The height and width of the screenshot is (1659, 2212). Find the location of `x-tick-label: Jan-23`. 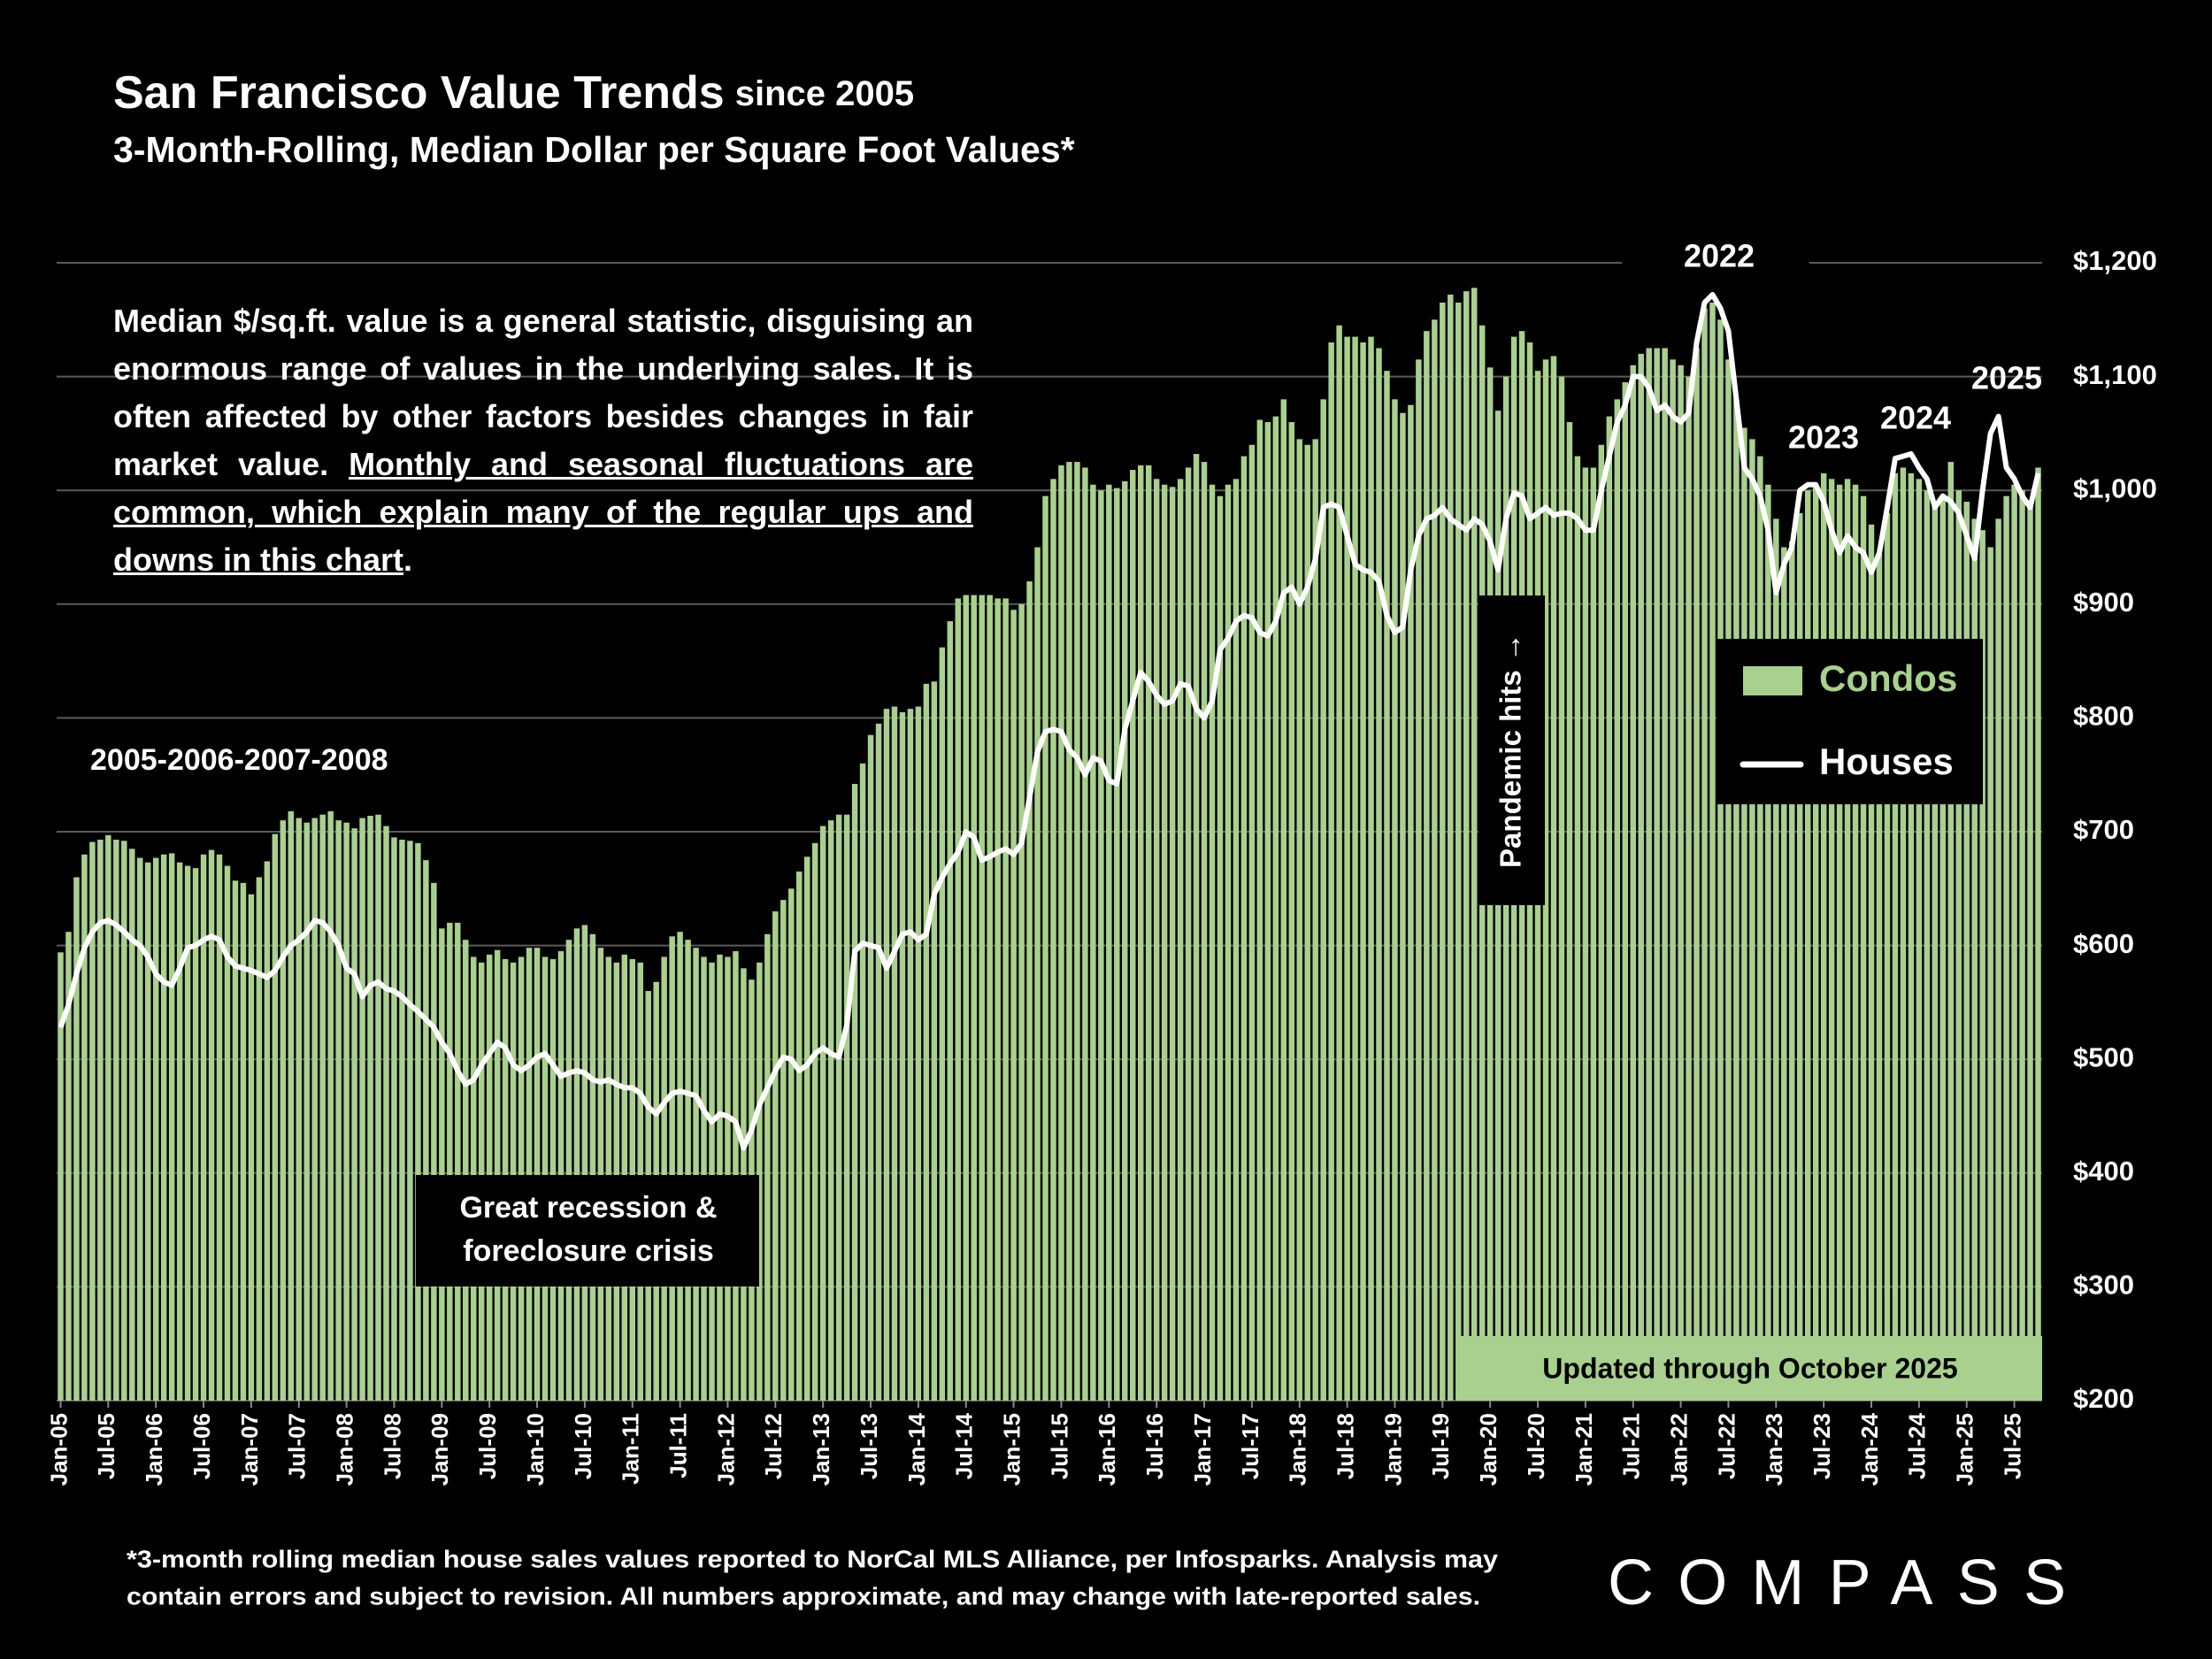

x-tick-label: Jan-23 is located at coordinates (1774, 1449).